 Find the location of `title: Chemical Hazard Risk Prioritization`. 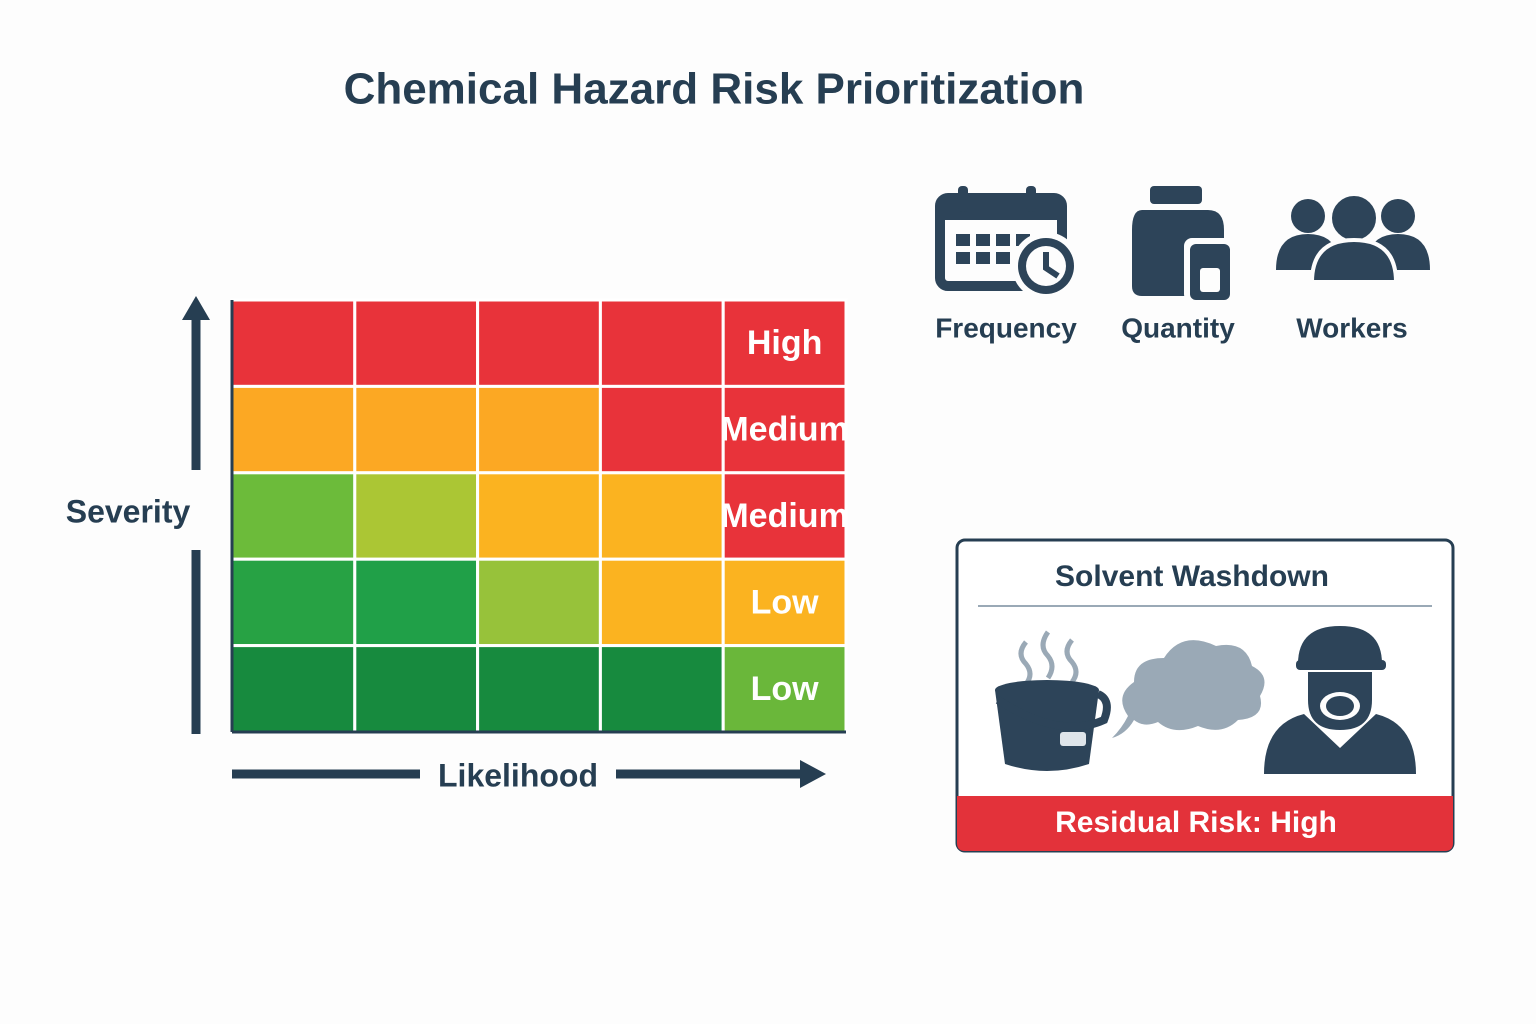

title: Chemical Hazard Risk Prioritization is located at coordinates (714, 89).